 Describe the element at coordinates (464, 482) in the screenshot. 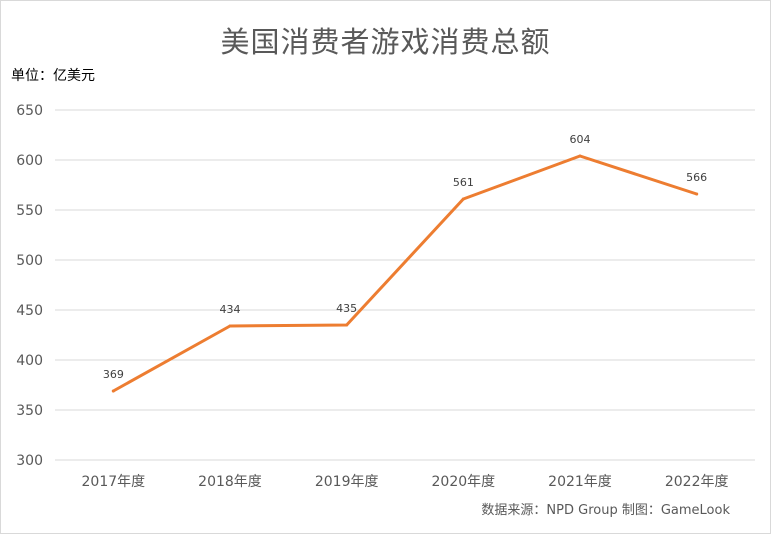

I see `x-tick-label: 2020年度` at that location.